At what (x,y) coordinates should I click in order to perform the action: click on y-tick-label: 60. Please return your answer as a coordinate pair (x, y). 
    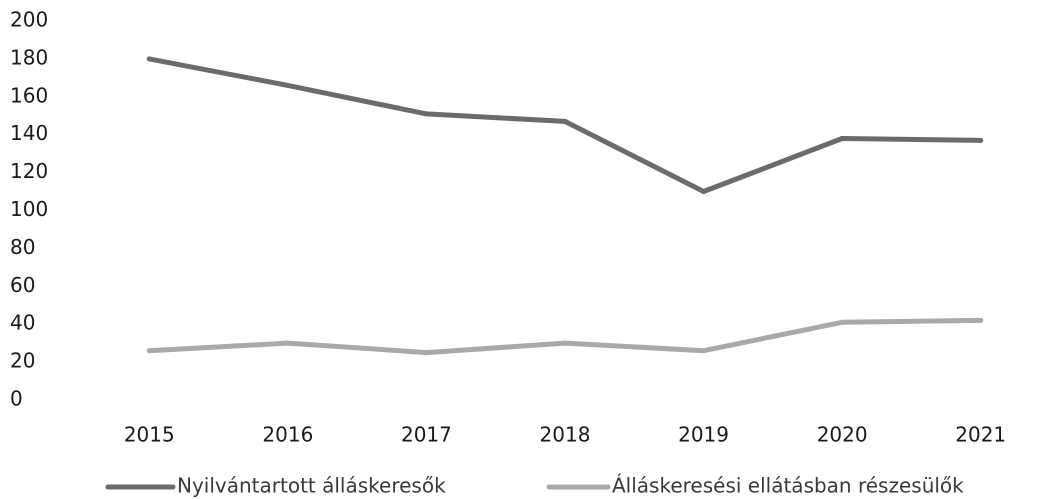
    Looking at the image, I should click on (22, 285).